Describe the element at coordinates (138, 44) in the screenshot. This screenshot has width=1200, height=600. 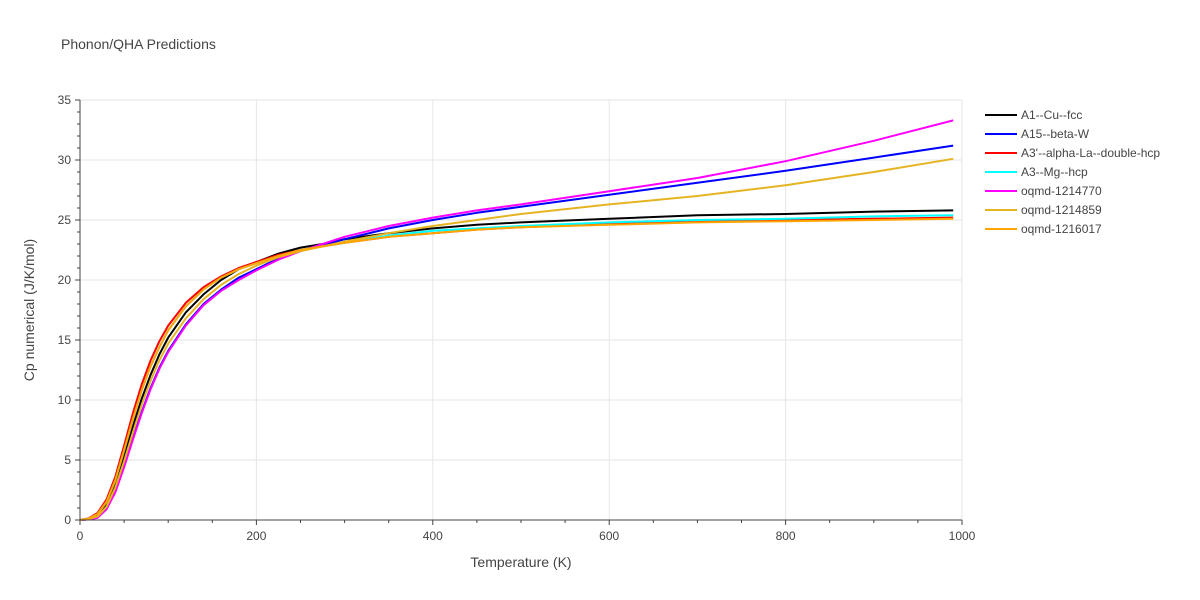
I see `chart-title: Phonon/QHA Predictions` at that location.